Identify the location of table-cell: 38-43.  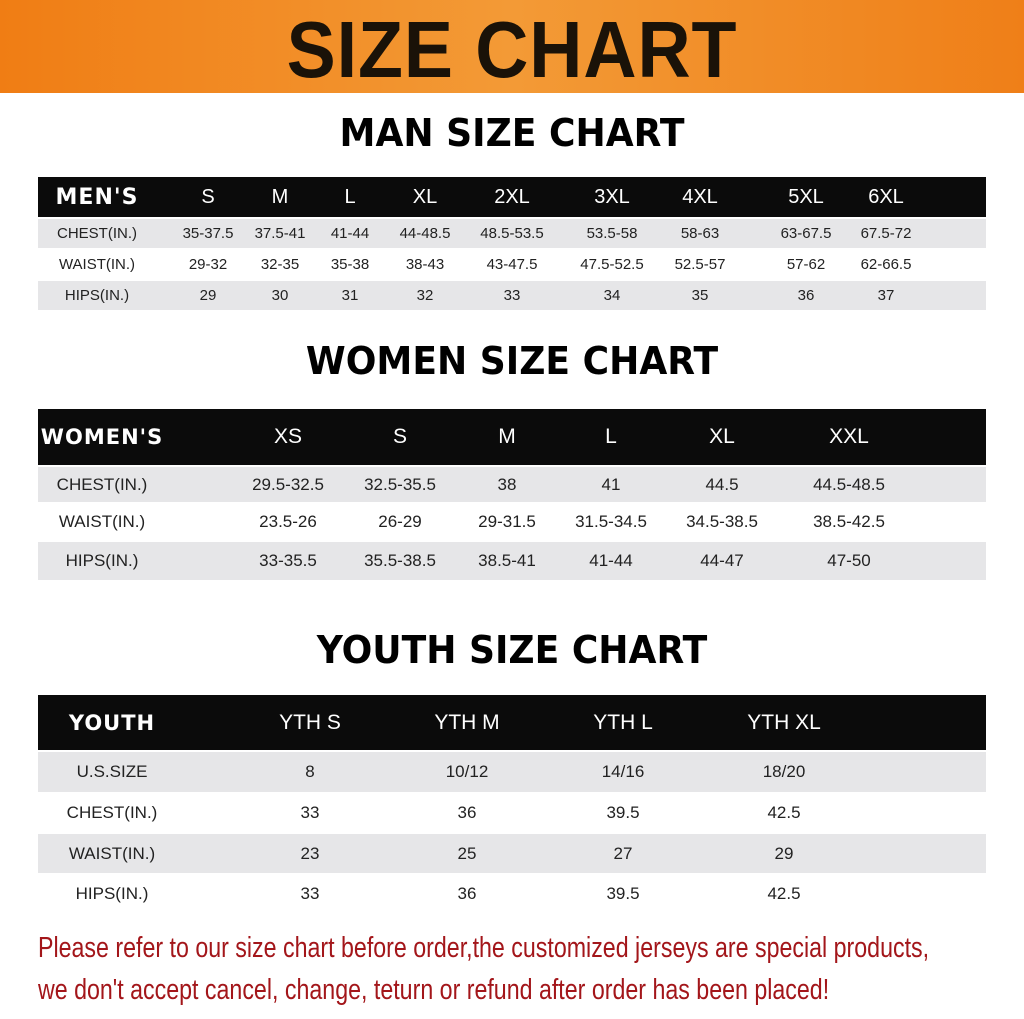
(425, 264).